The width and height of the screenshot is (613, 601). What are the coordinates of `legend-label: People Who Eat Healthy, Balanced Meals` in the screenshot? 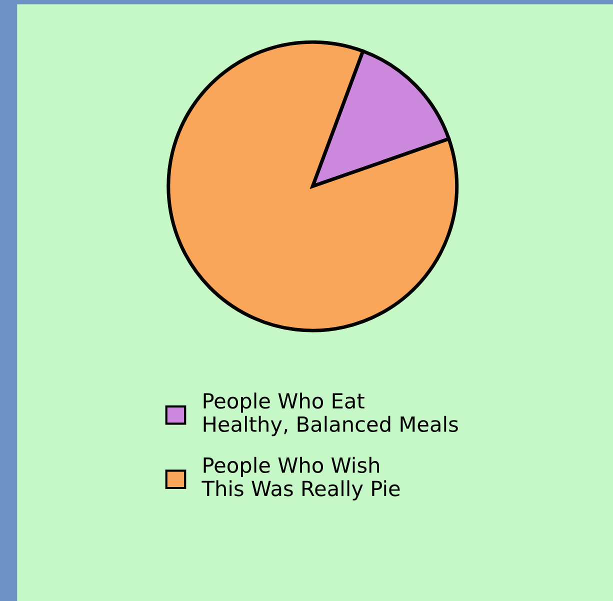 It's located at (331, 414).